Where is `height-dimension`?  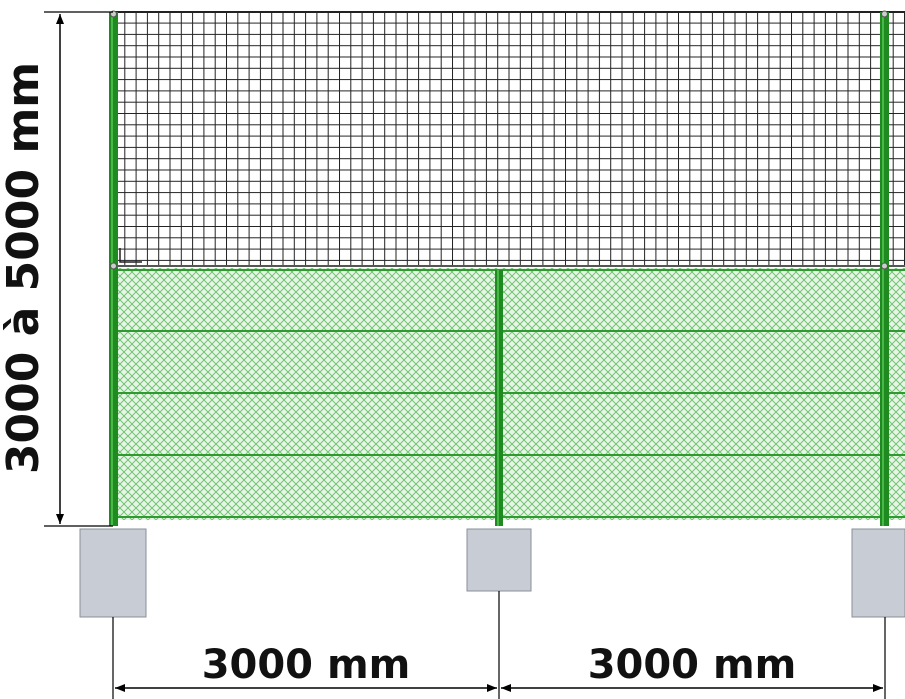 height-dimension is located at coordinates (78, 269).